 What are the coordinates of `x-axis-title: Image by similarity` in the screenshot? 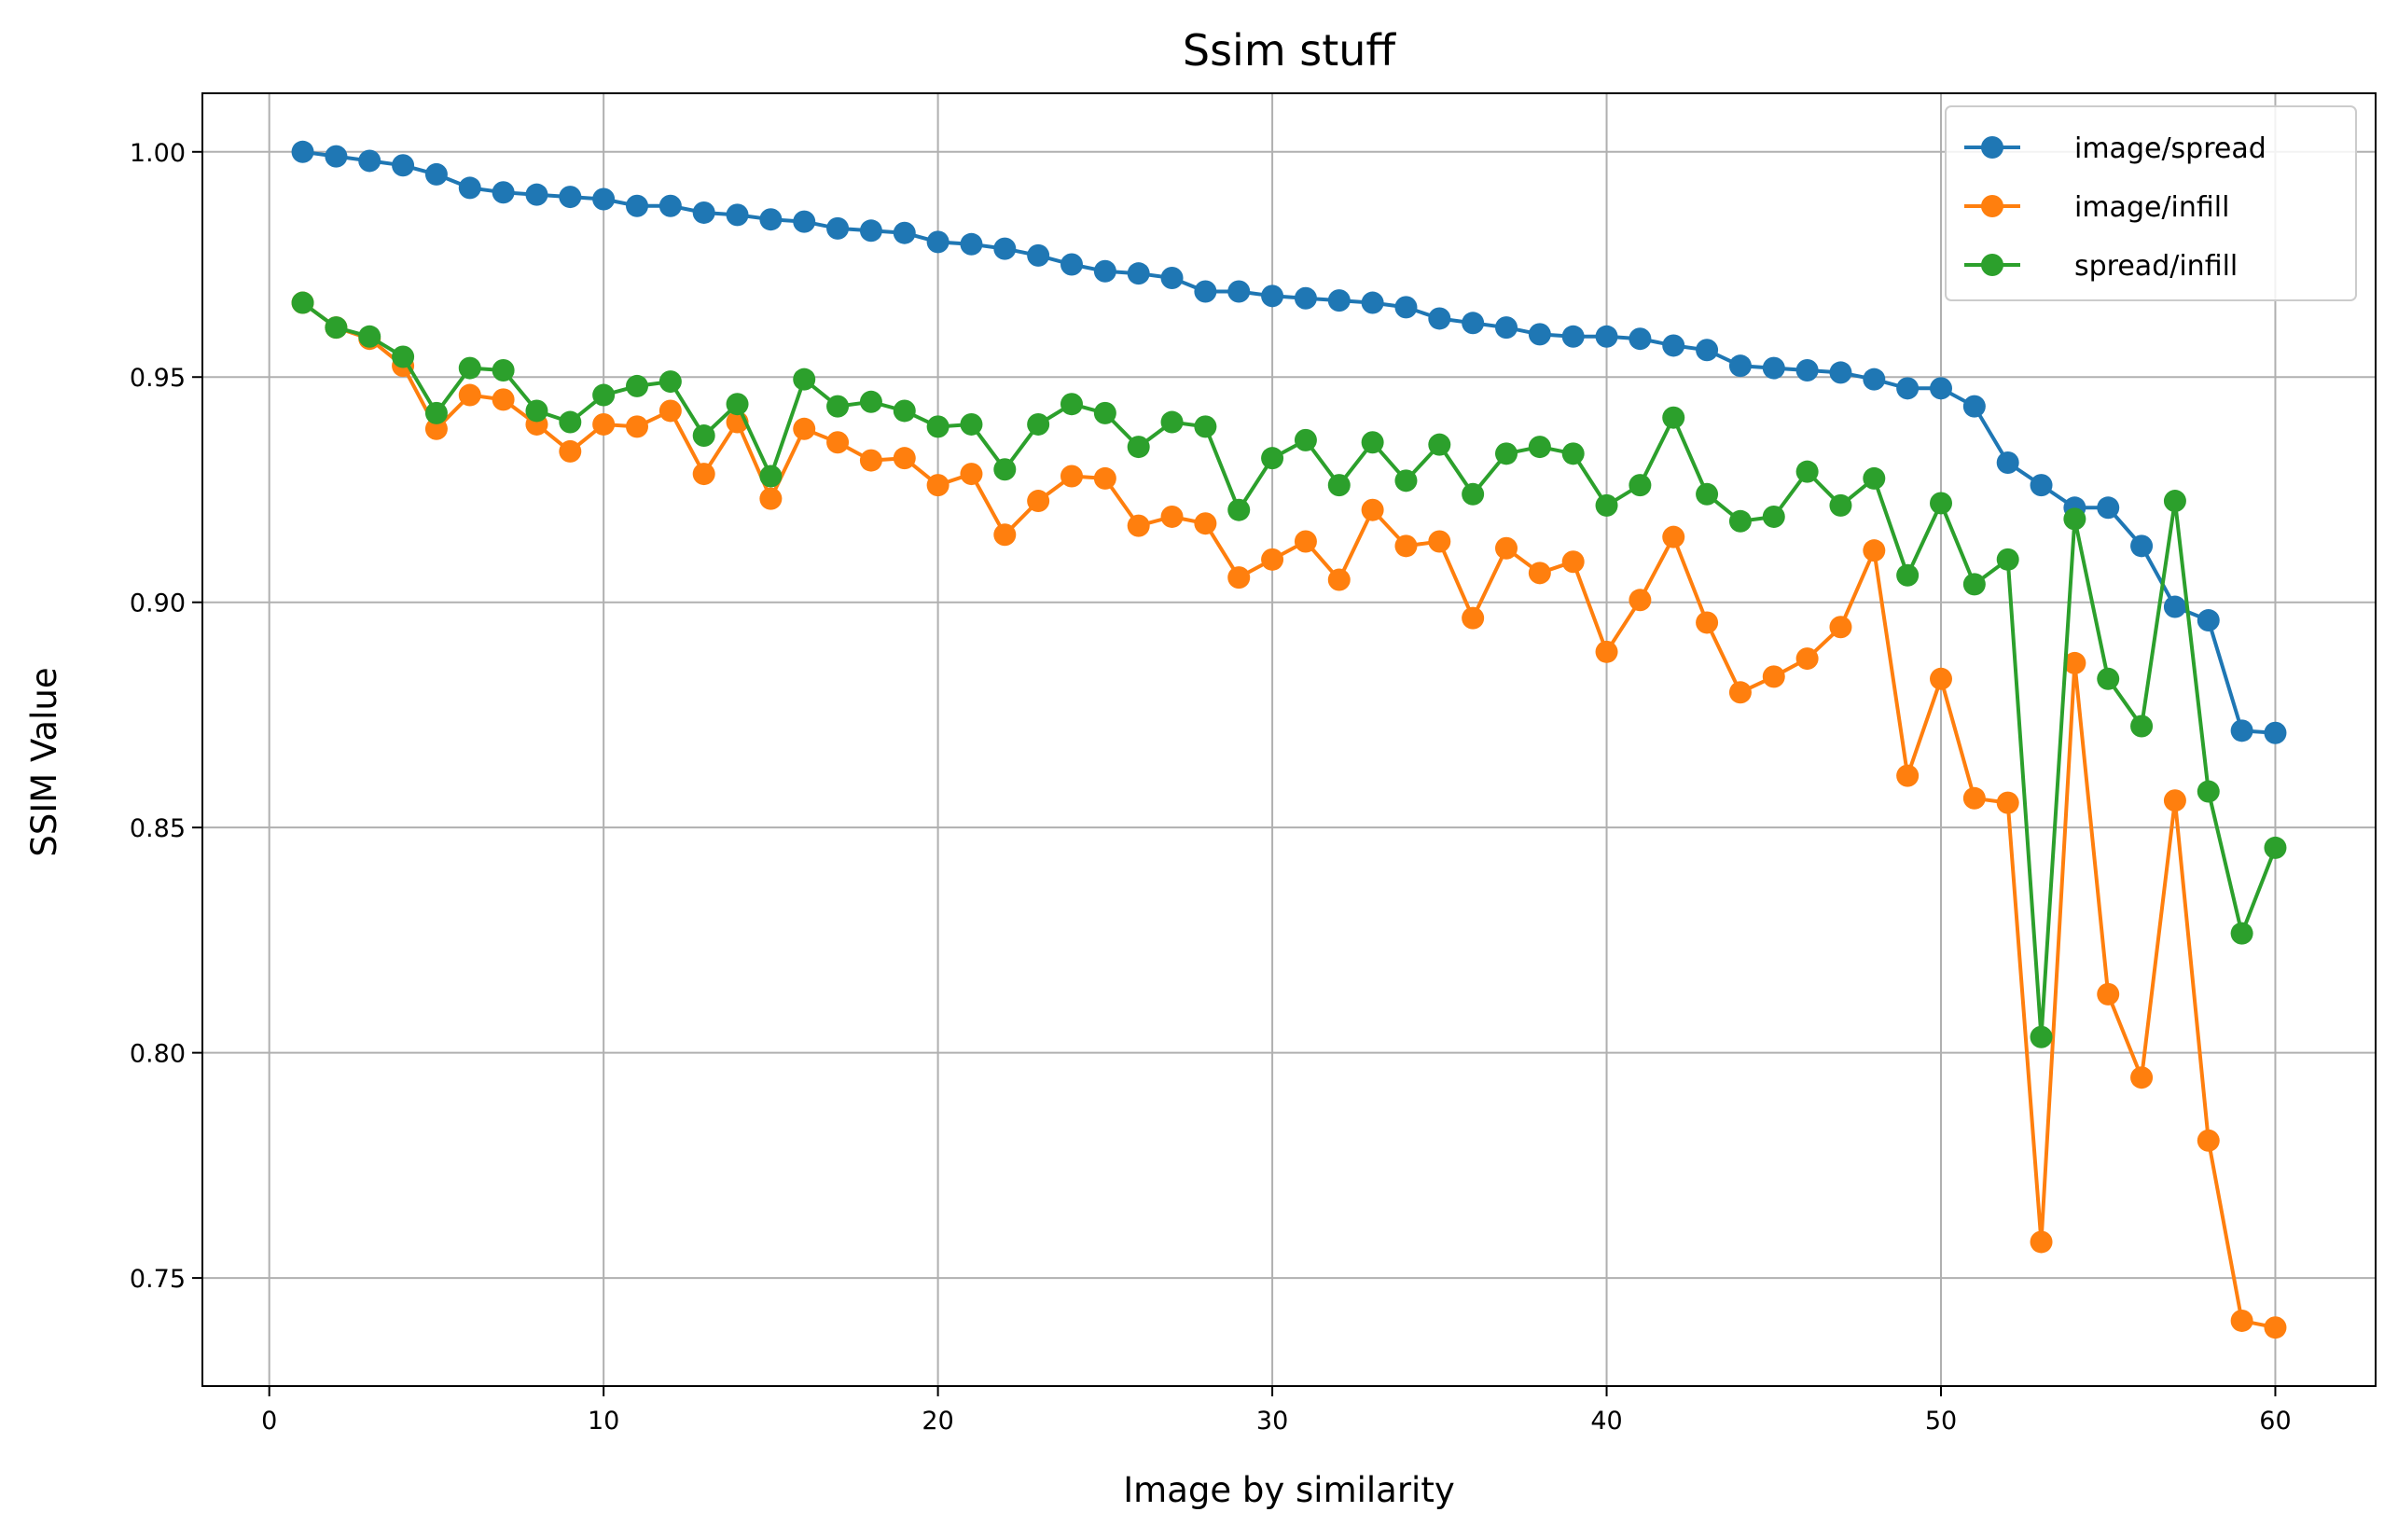 It's located at (1289, 1490).